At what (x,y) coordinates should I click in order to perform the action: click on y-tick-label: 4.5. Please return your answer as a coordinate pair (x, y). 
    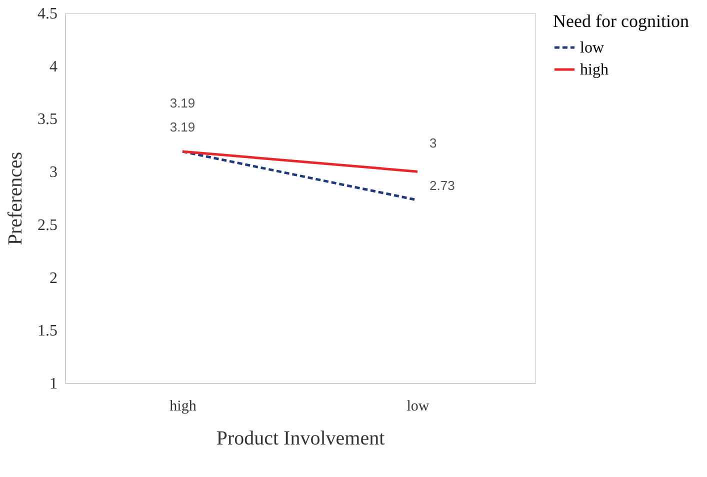
    Looking at the image, I should click on (48, 14).